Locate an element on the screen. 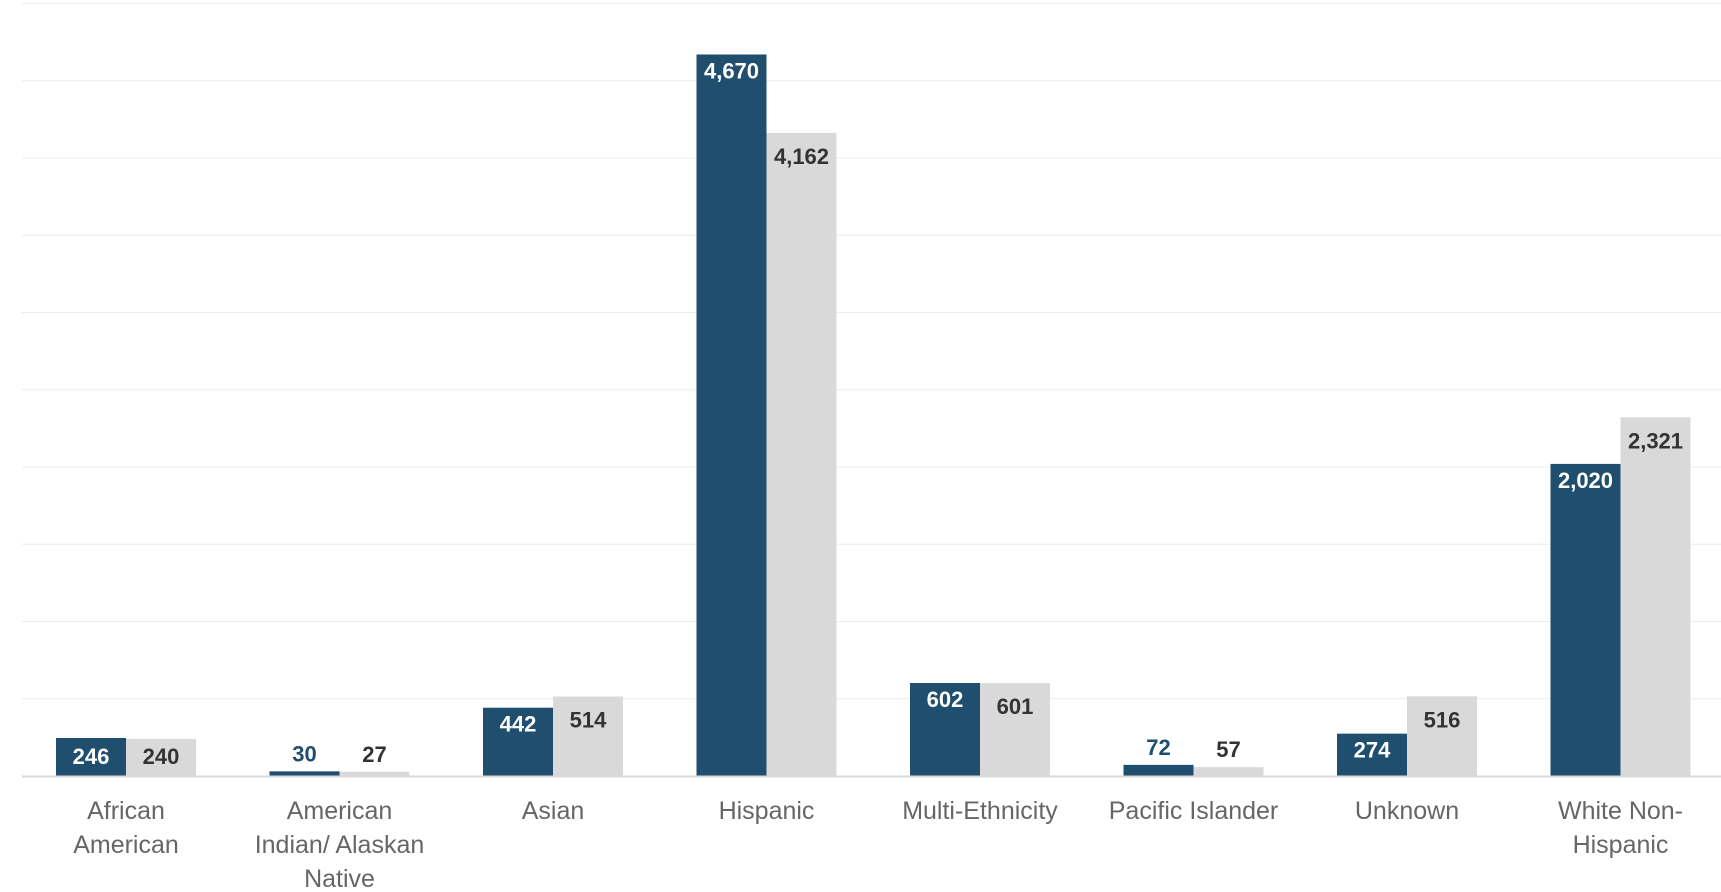 The image size is (1721, 892). data-label-s1-6: 274 is located at coordinates (1372, 750).